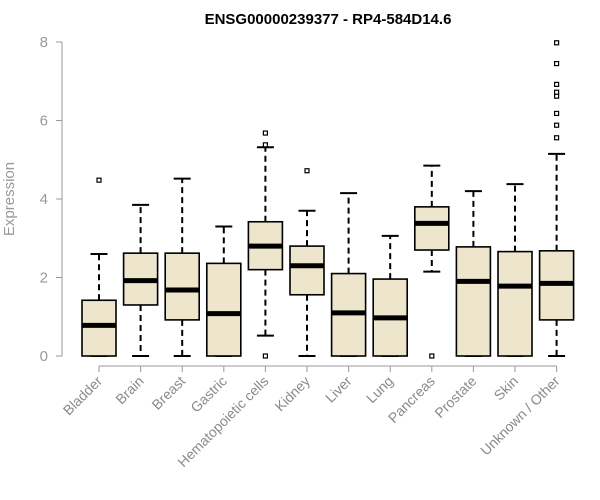  Describe the element at coordinates (129, 390) in the screenshot. I see `x-tick-label: Brain` at that location.